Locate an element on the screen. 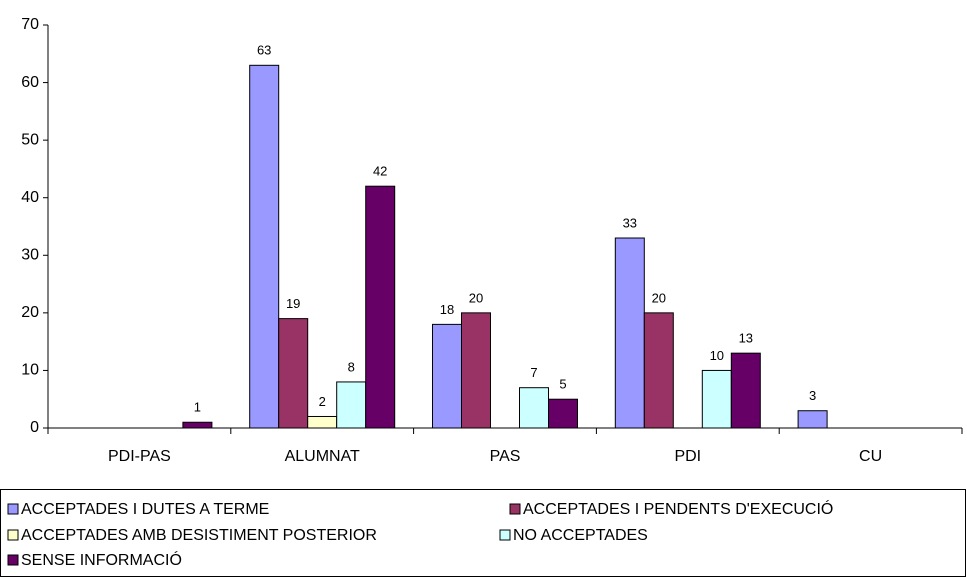 Image resolution: width=967 pixels, height=577 pixels. legend-label: ACCEPTADES I PENDENTS D'EXECUCIÓ is located at coordinates (678, 508).